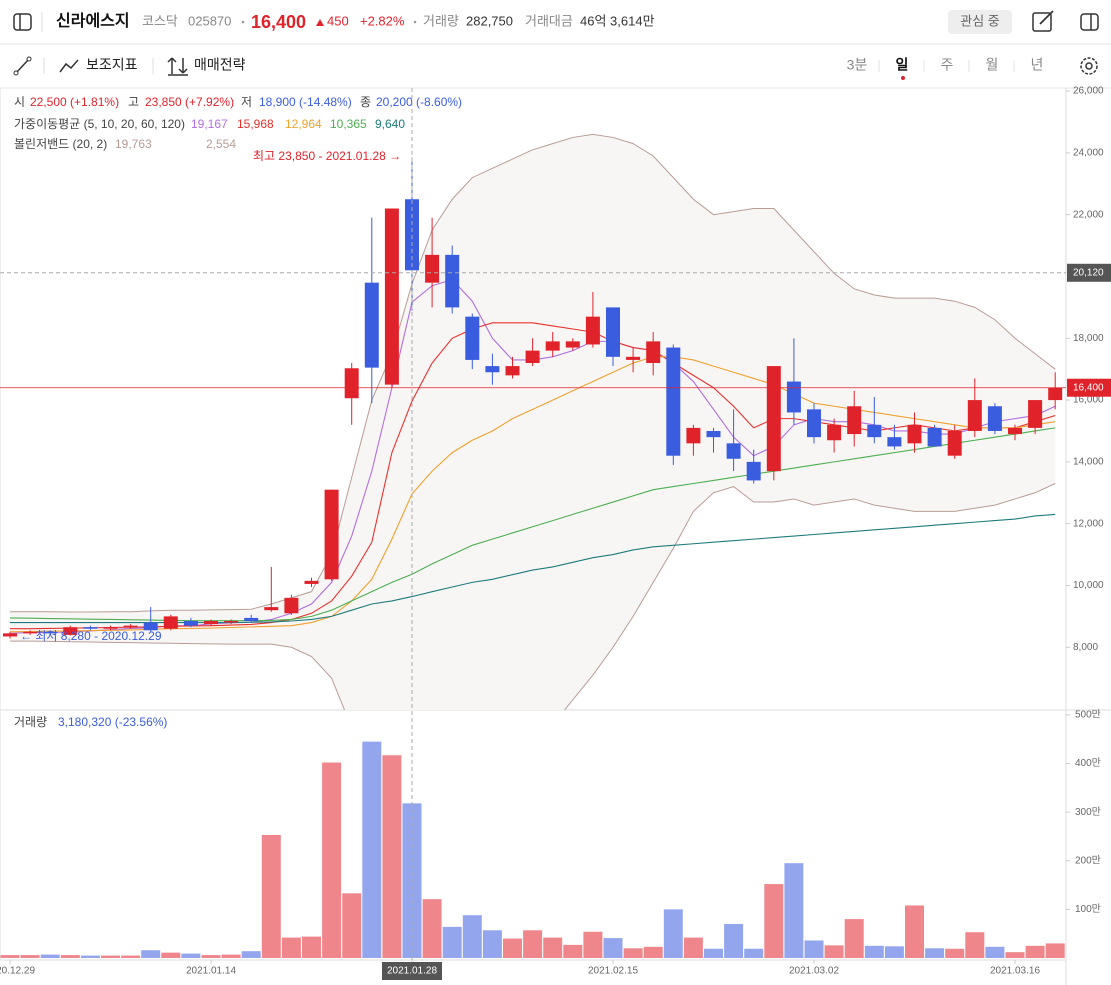  Describe the element at coordinates (22, 22) in the screenshot. I see `sidebar-toggle` at that location.